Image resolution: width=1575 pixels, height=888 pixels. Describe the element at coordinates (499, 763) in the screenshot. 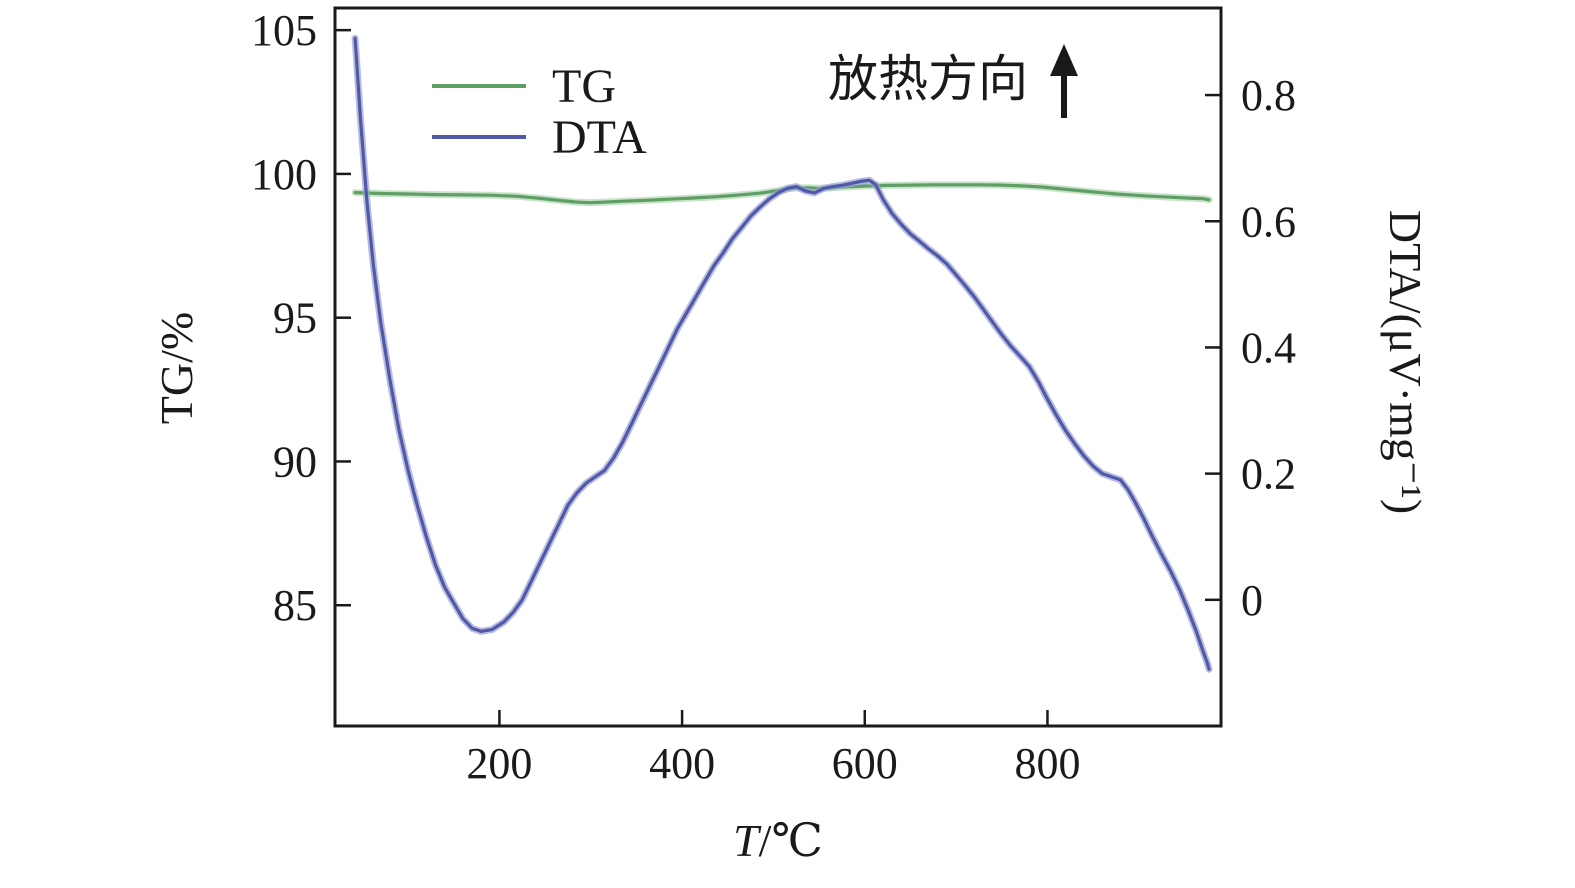

I see `x-tick-label: 200` at that location.